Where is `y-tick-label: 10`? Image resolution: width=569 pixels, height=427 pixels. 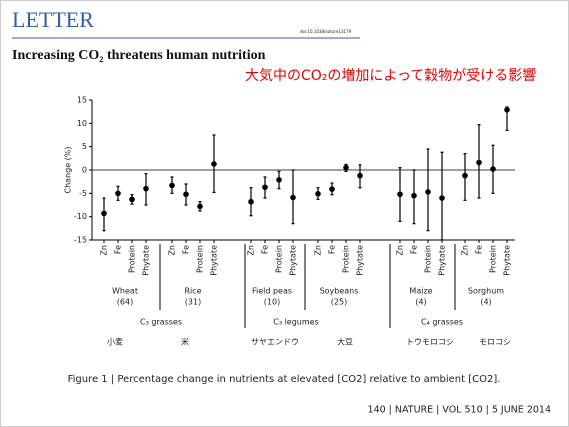 y-tick-label: 10 is located at coordinates (82, 123).